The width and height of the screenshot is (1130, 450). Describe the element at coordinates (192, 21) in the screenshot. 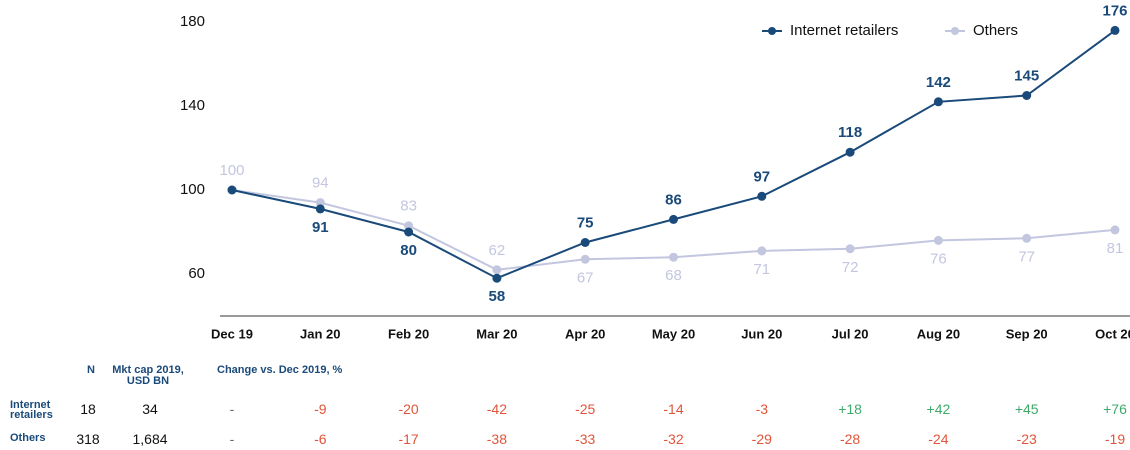

I see `y-tick-label: 180` at that location.